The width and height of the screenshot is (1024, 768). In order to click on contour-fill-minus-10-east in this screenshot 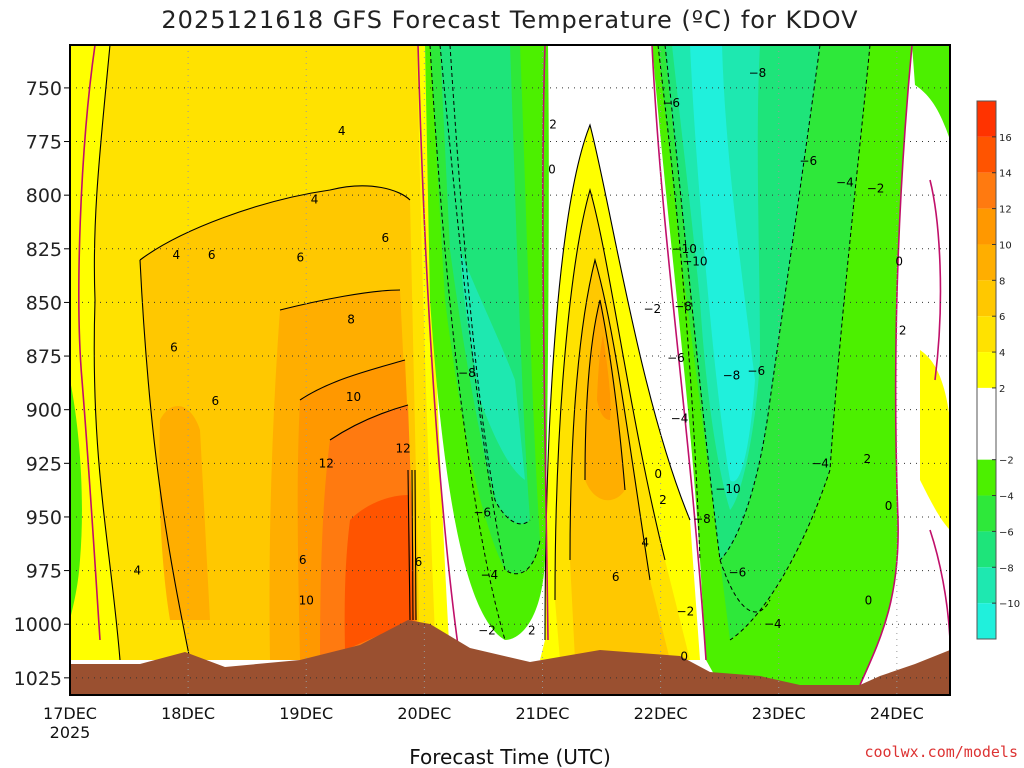, I will do `click(722, 263)`.